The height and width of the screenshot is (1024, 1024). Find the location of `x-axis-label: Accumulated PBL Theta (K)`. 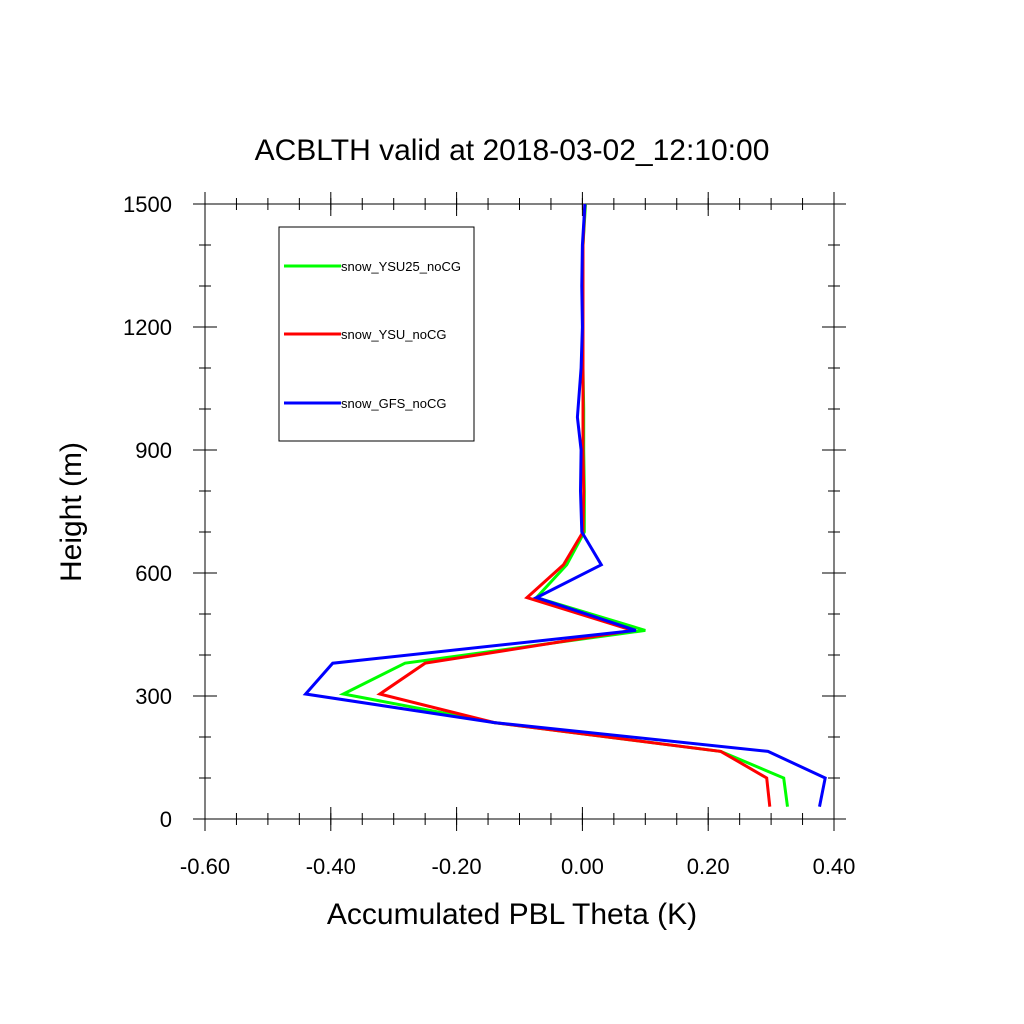

x-axis-label: Accumulated PBL Theta (K) is located at coordinates (512, 914).